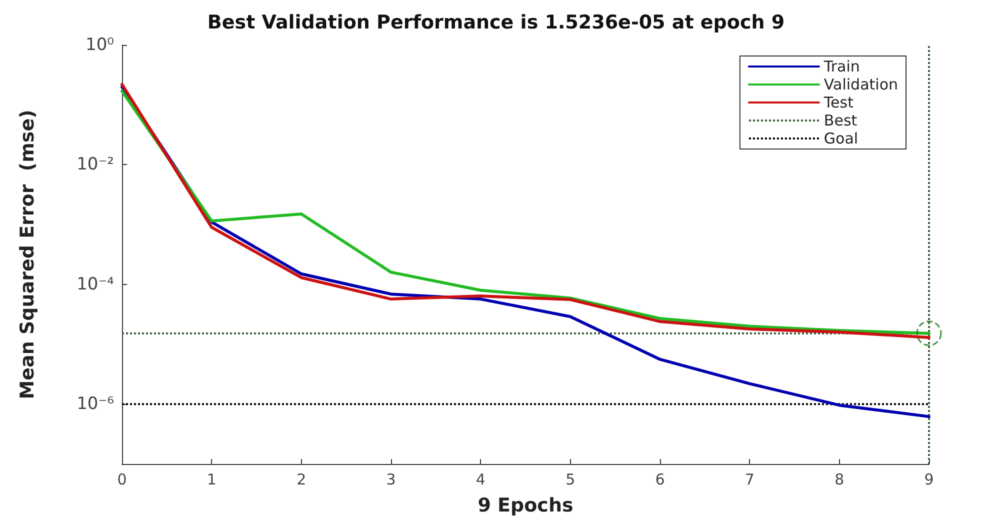 The height and width of the screenshot is (531, 992). Describe the element at coordinates (841, 67) in the screenshot. I see `legend-label: Train` at that location.